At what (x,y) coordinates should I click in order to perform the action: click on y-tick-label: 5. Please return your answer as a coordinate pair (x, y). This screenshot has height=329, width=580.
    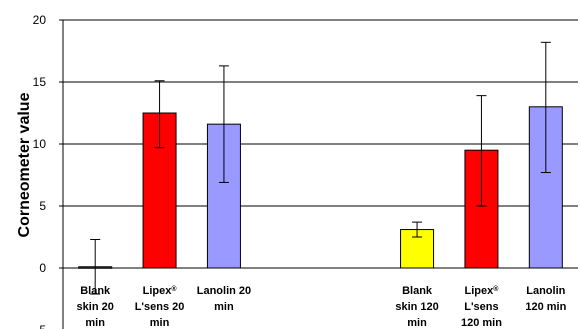
    Looking at the image, I should click on (42, 206).